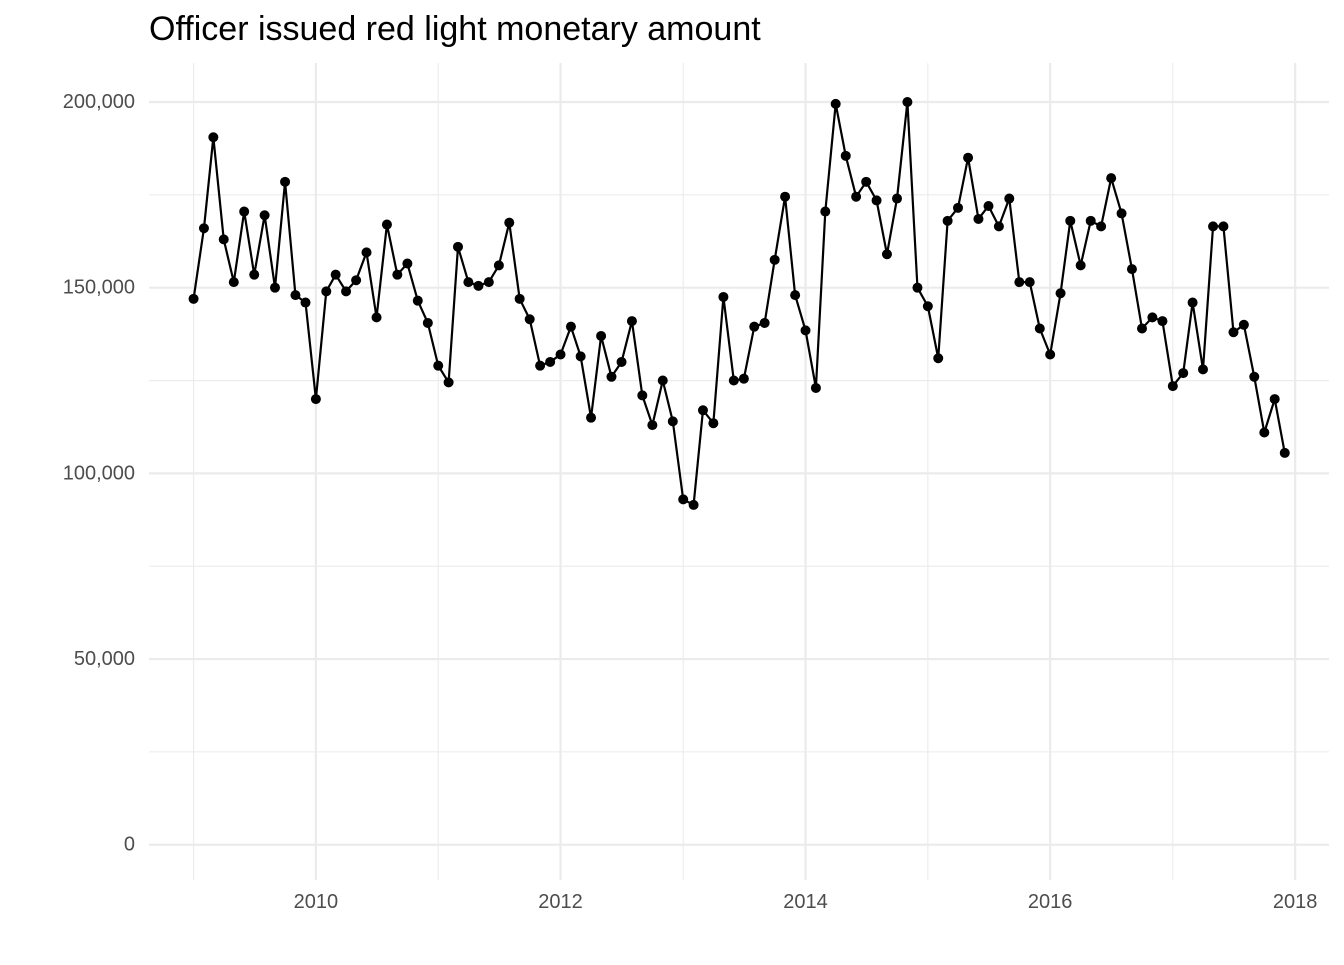 The height and width of the screenshot is (965, 1344). Describe the element at coordinates (455, 29) in the screenshot. I see `chart-title: Officer issued red light monetary amount` at that location.